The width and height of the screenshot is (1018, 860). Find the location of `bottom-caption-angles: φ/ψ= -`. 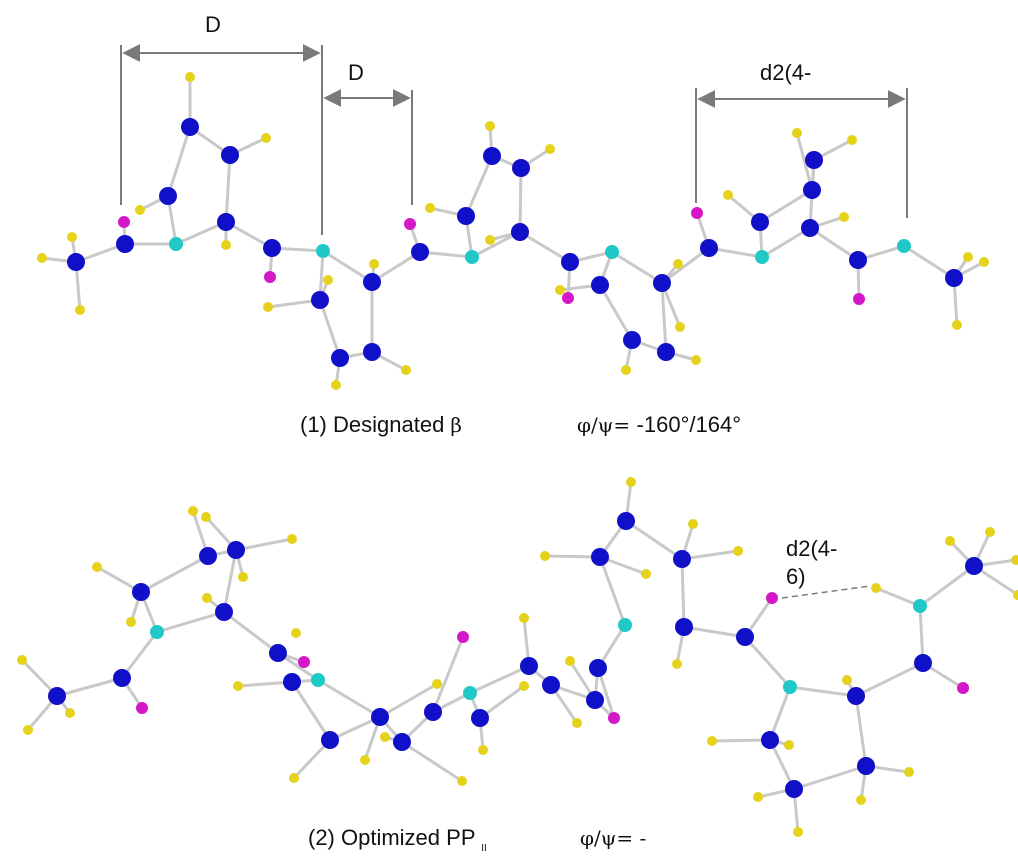

bottom-caption-angles: φ/ψ= - is located at coordinates (613, 838).